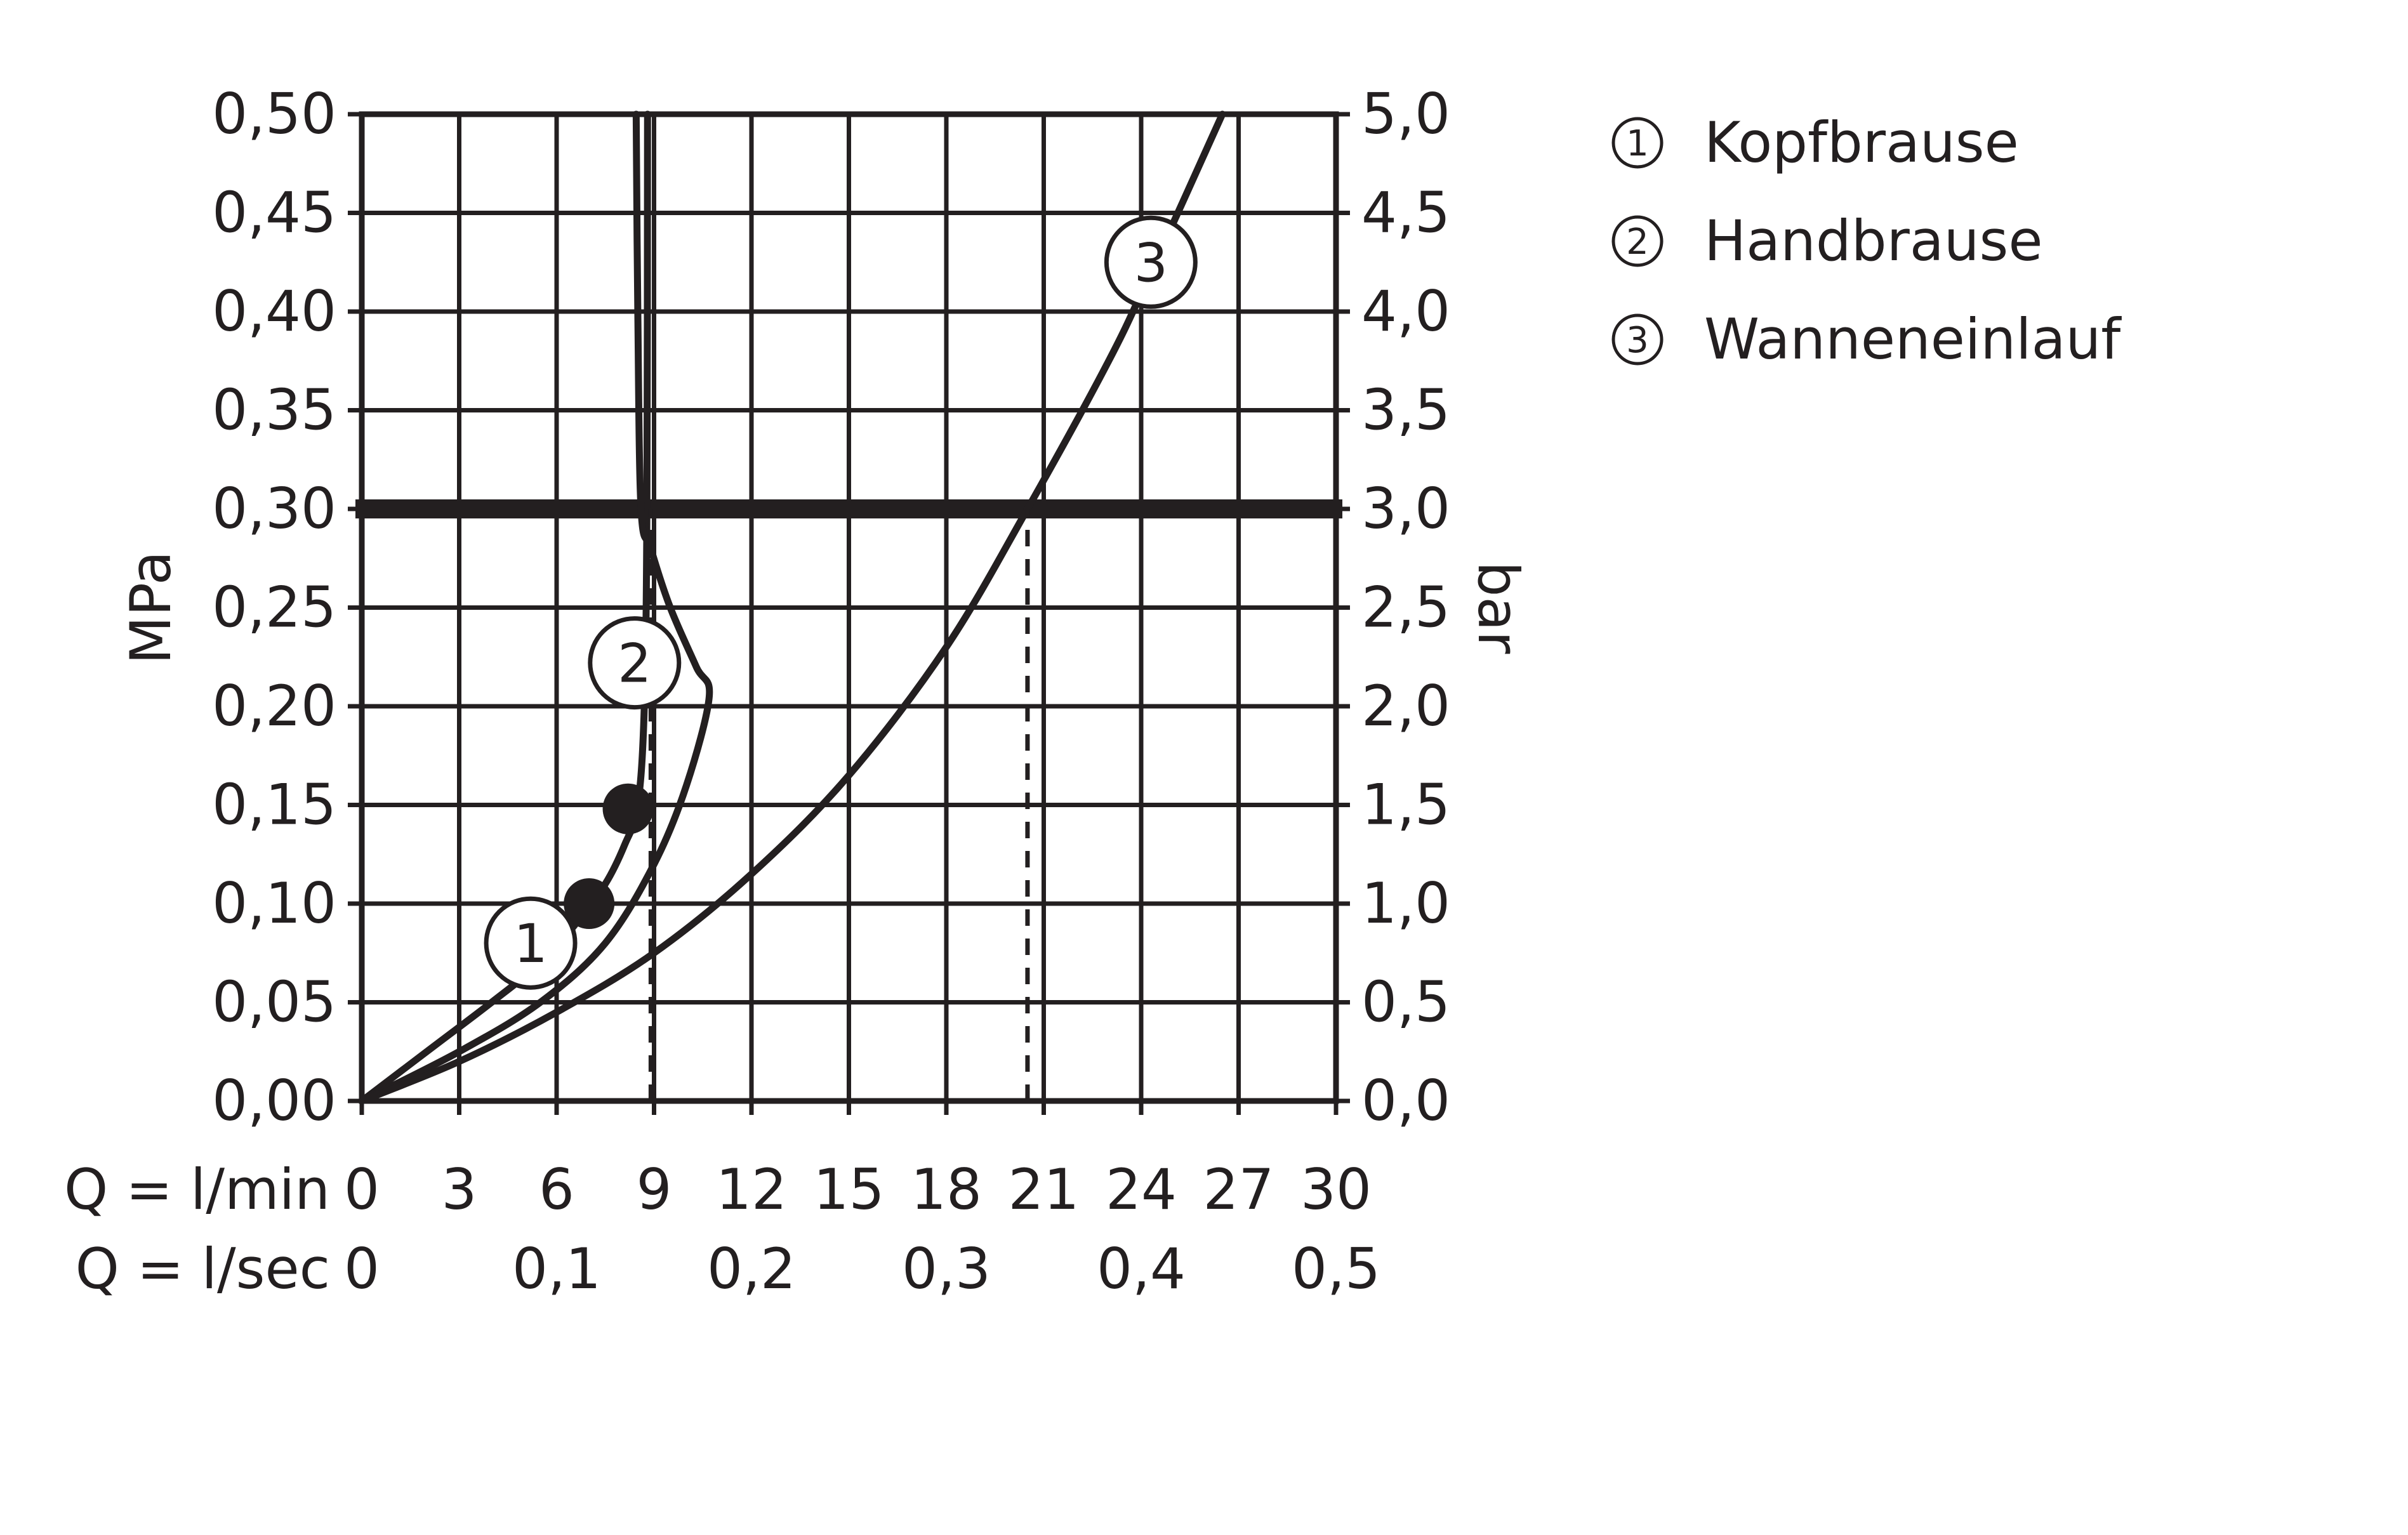  Describe the element at coordinates (1336, 1268) in the screenshot. I see `x-secondary-tick-label: 0,5` at that location.